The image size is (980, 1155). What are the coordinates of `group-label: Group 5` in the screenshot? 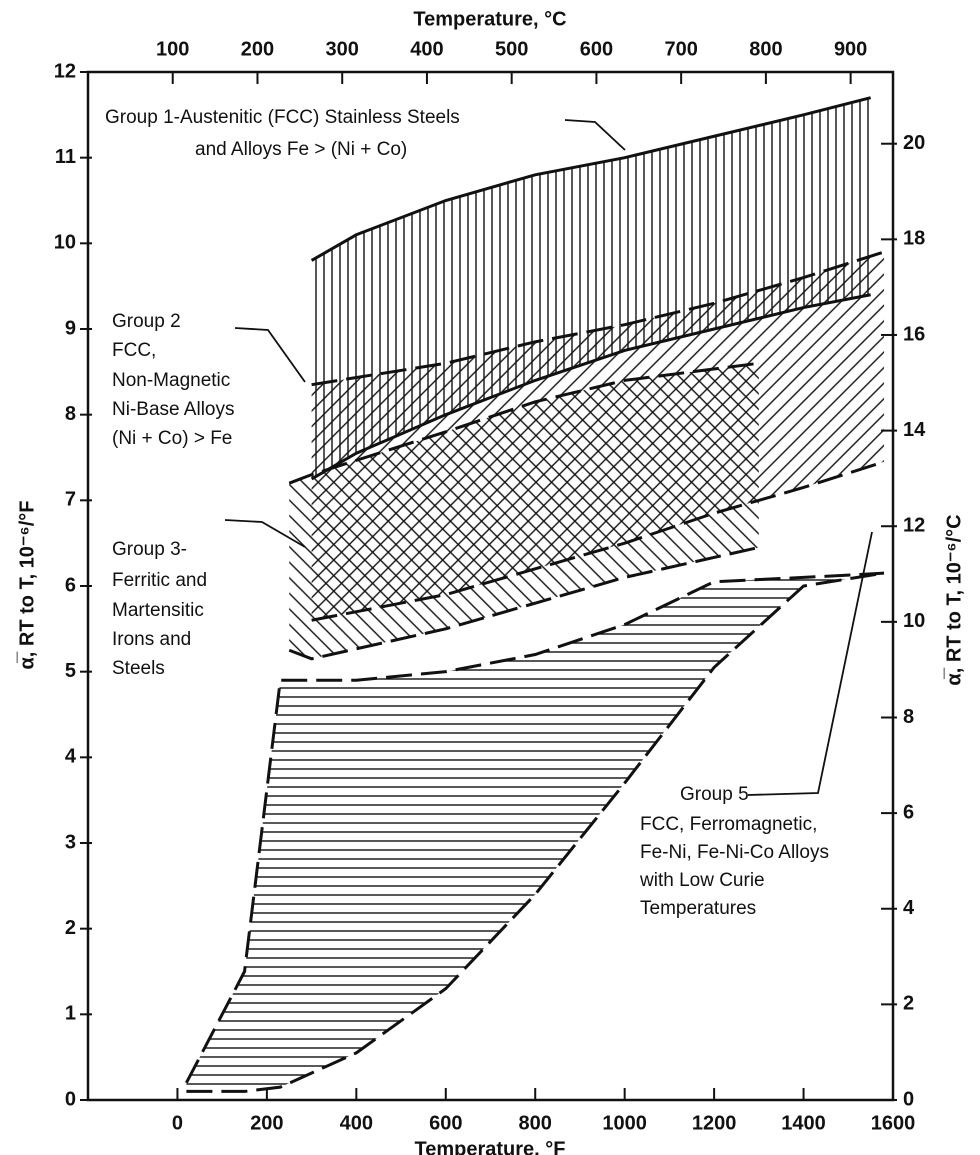 It's located at (714, 794).